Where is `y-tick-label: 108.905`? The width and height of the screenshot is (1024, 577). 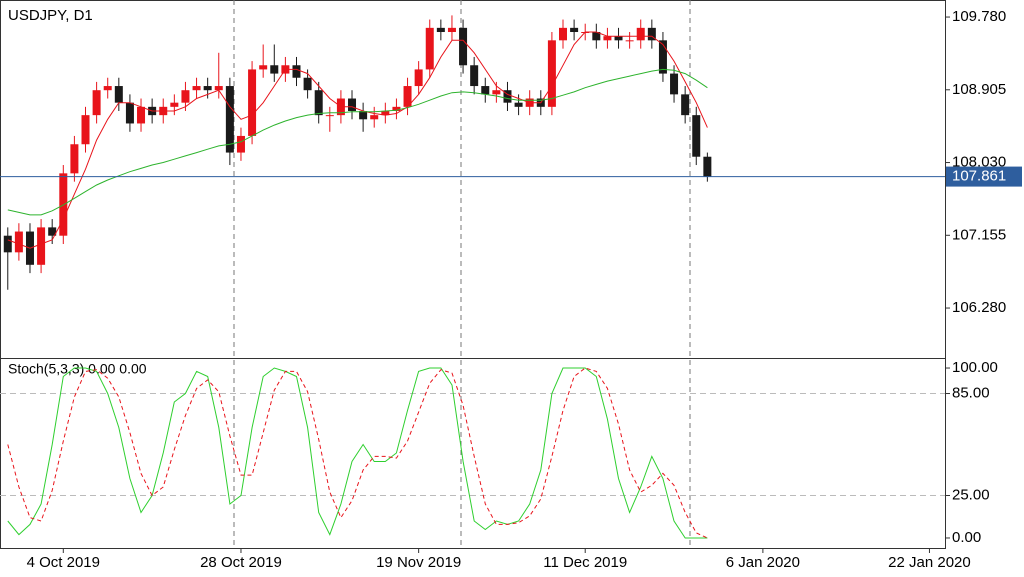
y-tick-label: 108.905 is located at coordinates (979, 89).